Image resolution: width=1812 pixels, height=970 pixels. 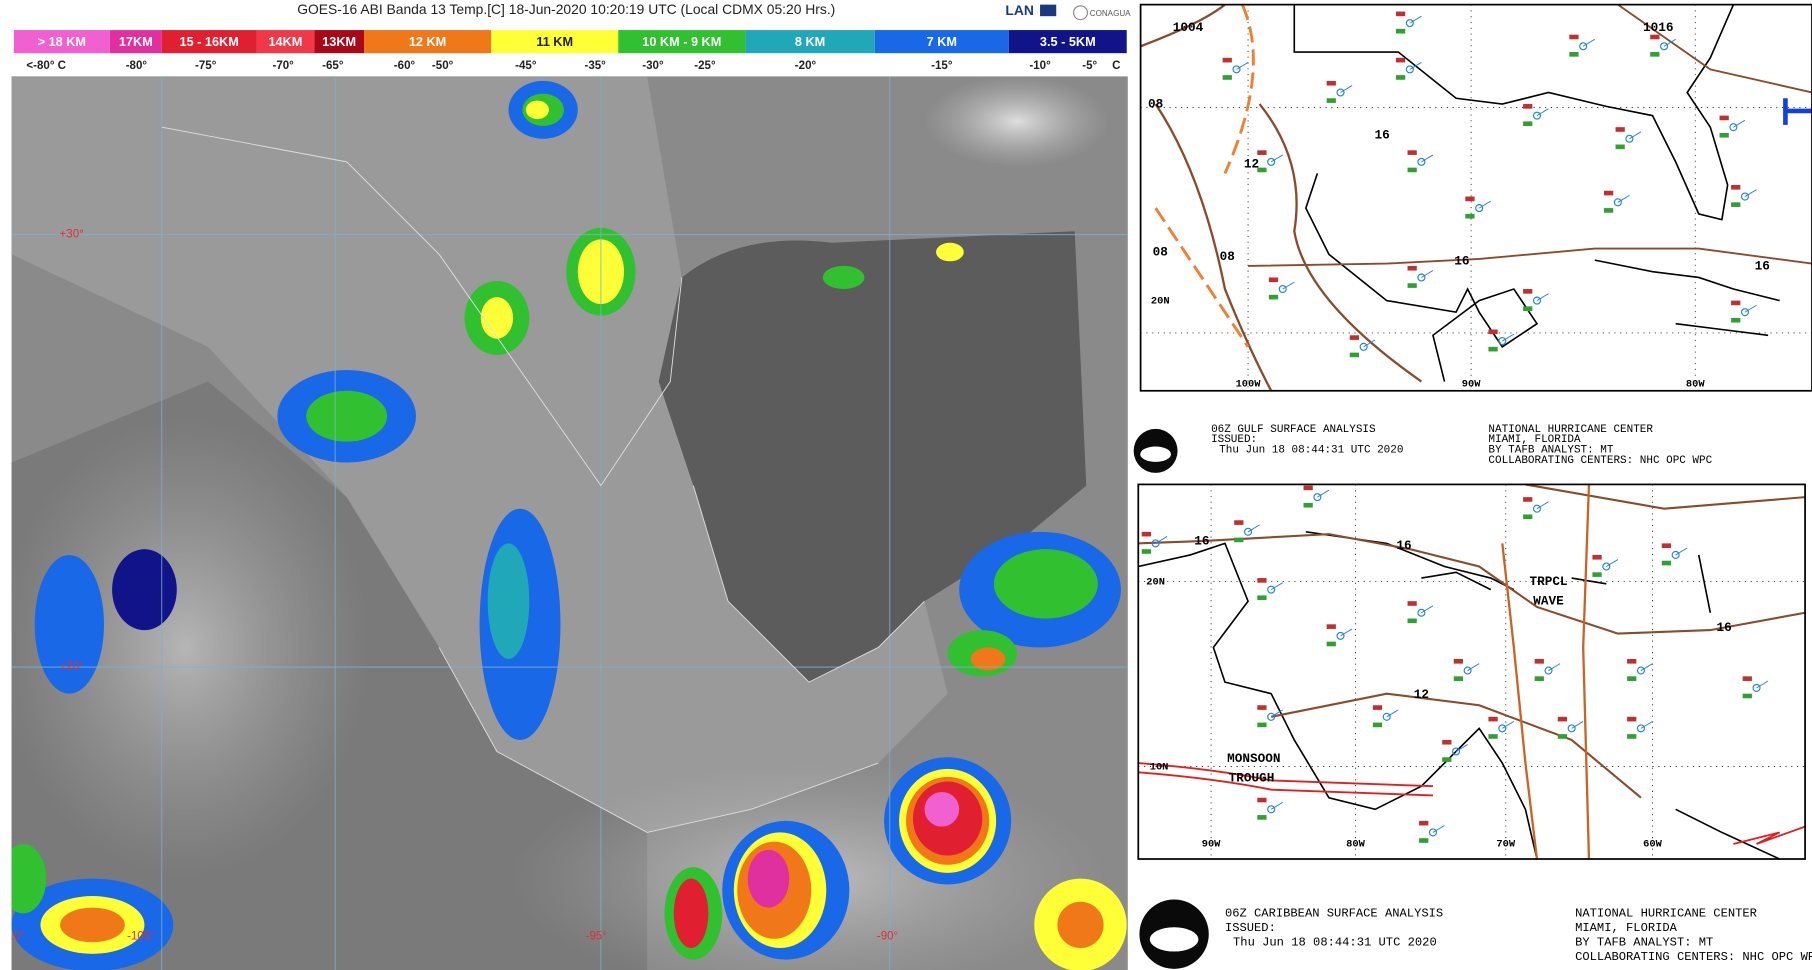 I want to click on temp-label: -45°, so click(x=526, y=66).